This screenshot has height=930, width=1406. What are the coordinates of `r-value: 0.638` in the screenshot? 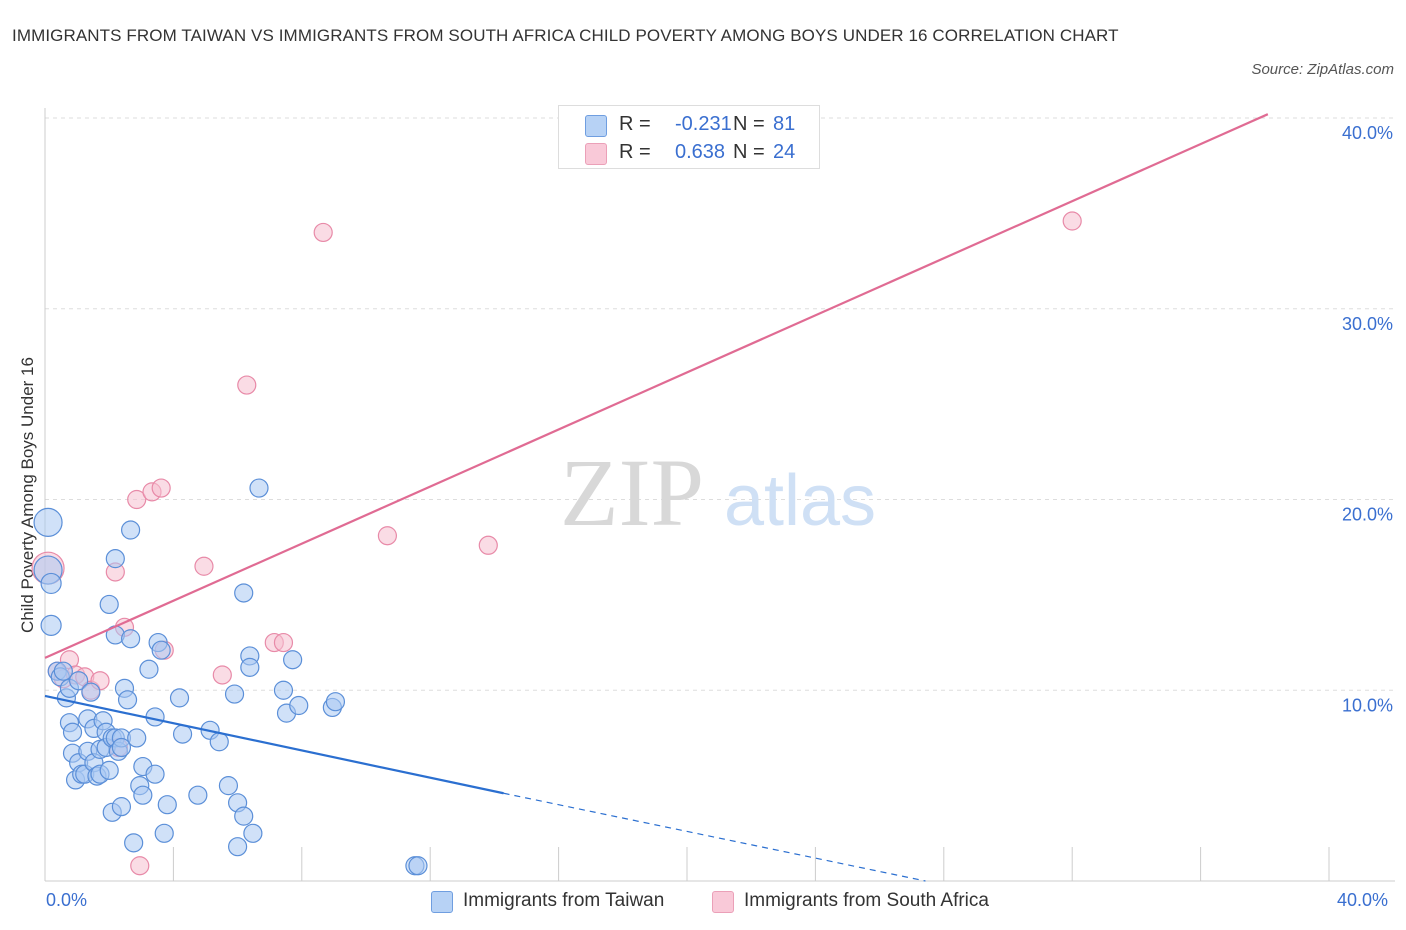 It's located at (700, 152).